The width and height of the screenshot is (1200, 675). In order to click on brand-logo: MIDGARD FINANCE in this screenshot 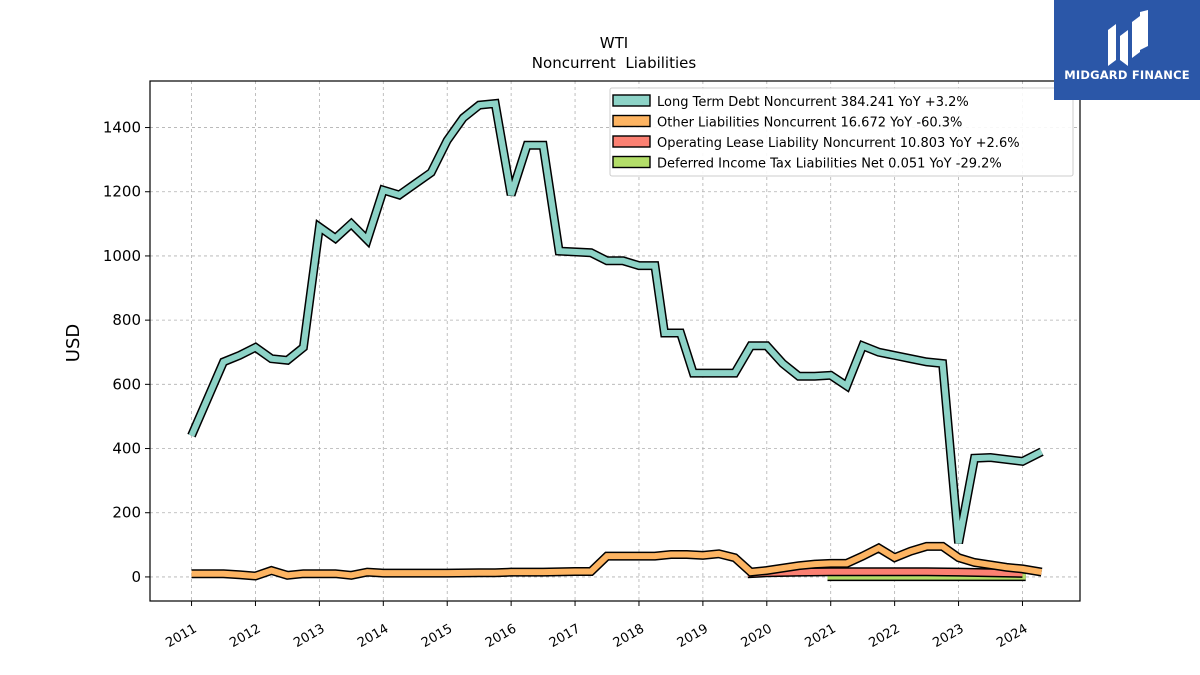, I will do `click(1127, 50)`.